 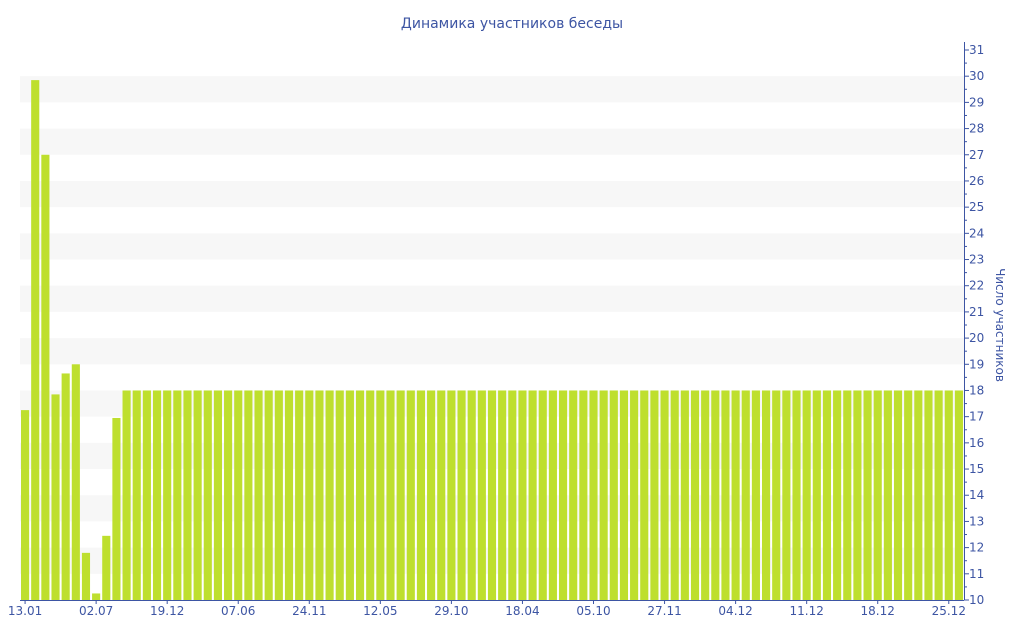 I want to click on x-tick-label: 13.01, so click(x=25, y=611).